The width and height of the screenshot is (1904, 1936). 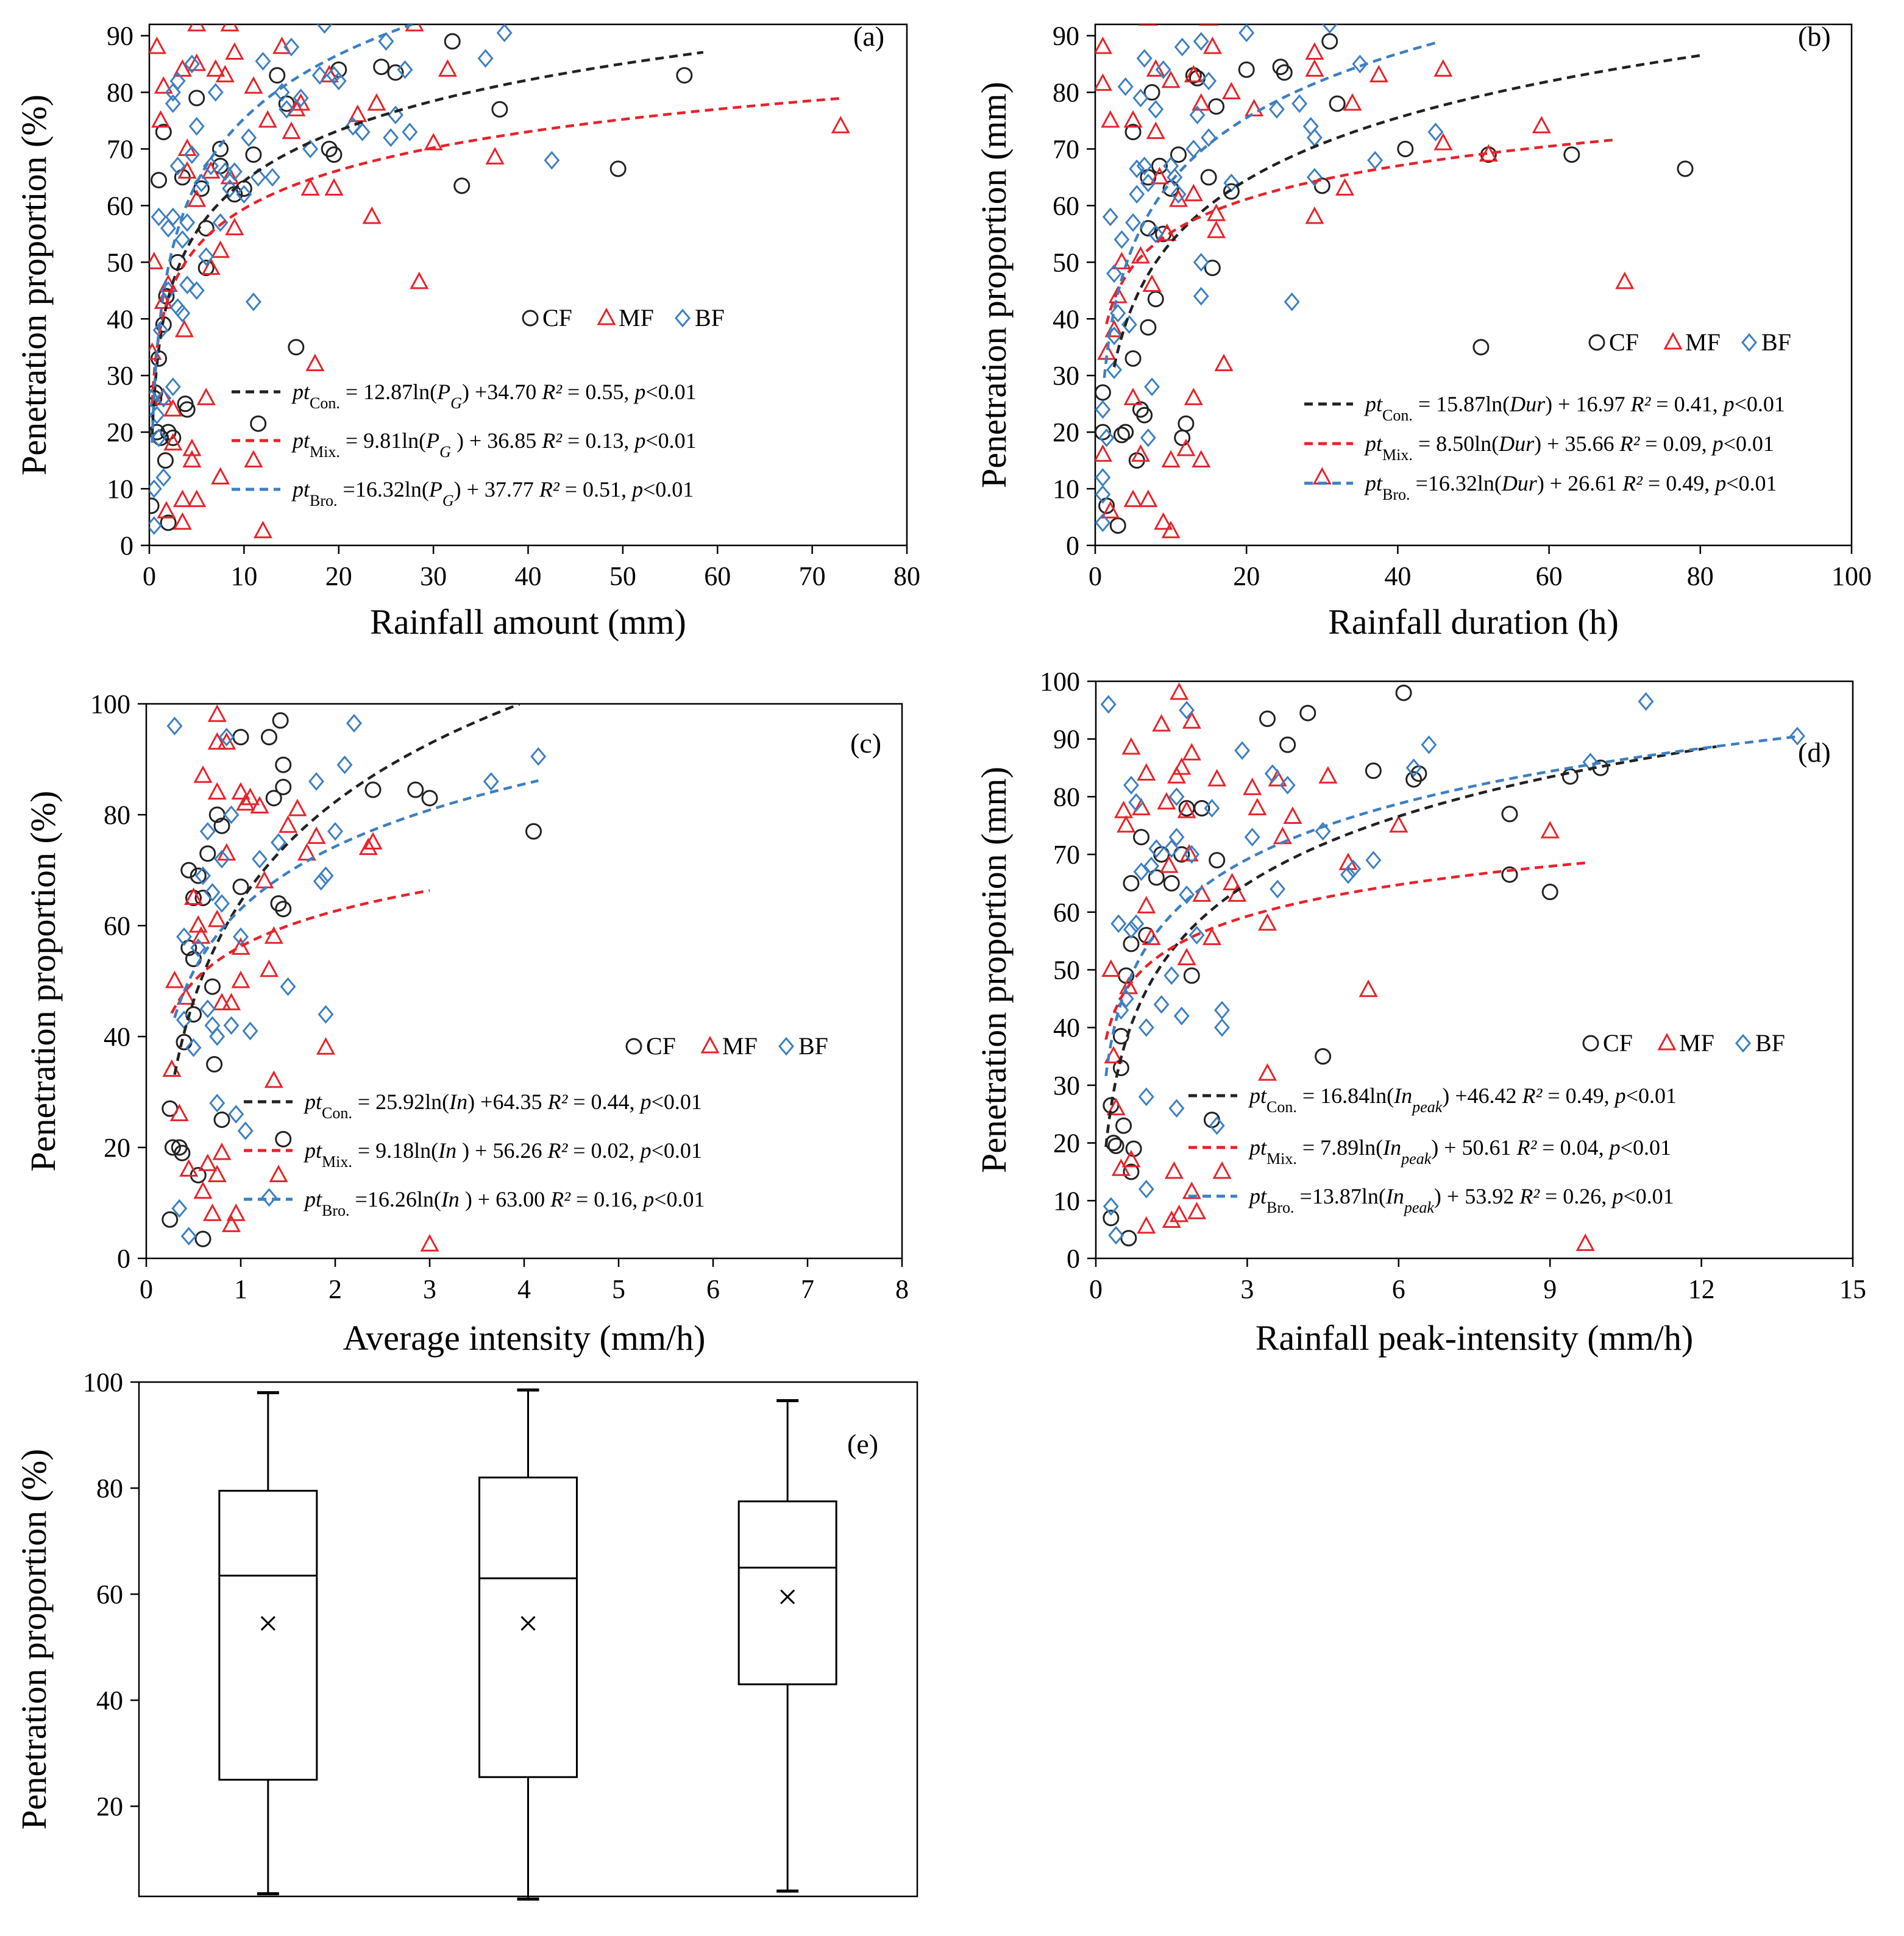 I want to click on panel-label: (a), so click(x=868, y=36).